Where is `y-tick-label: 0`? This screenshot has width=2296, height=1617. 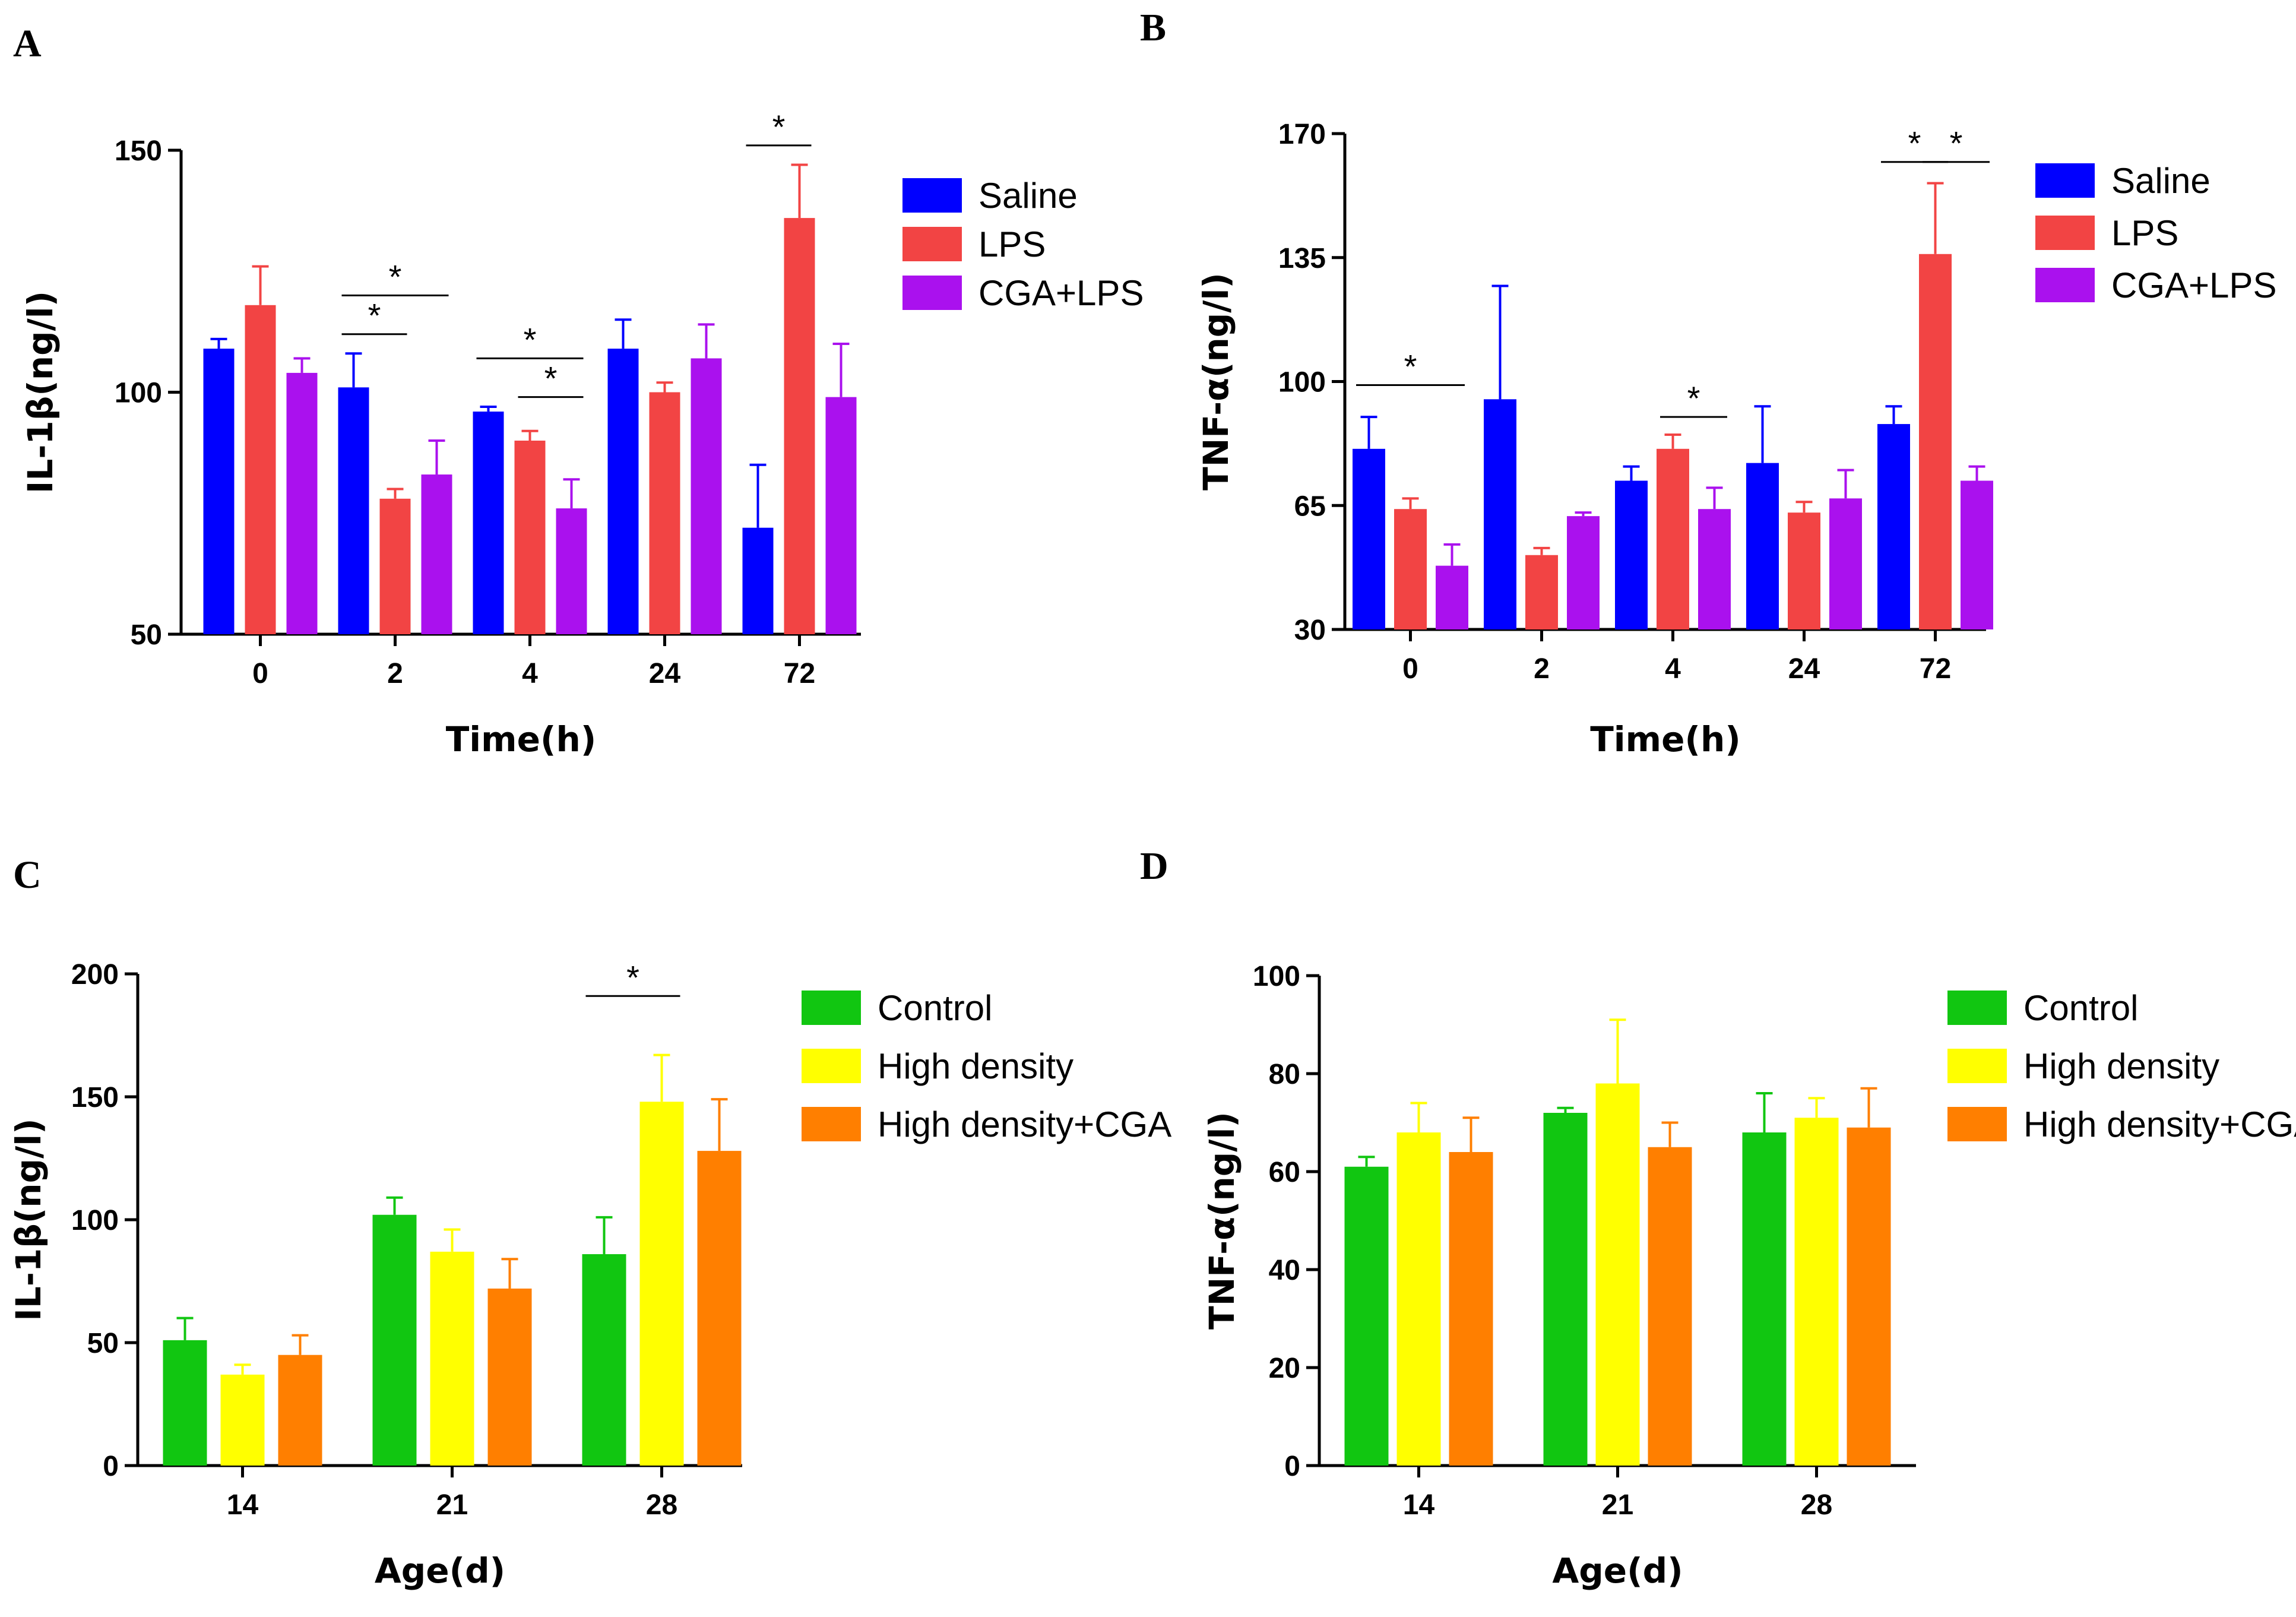
y-tick-label: 0 is located at coordinates (1292, 1466).